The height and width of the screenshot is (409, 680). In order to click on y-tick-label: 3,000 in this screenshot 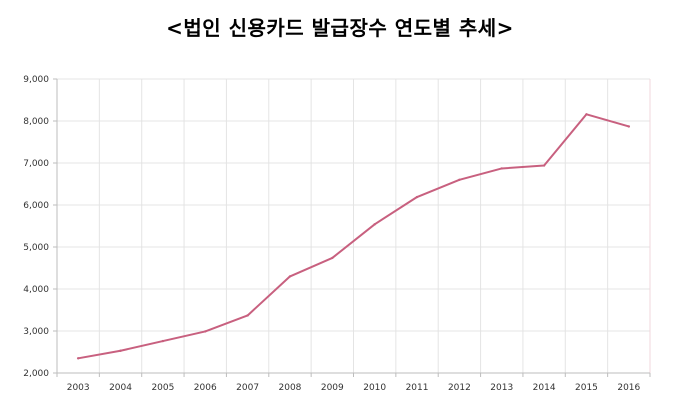, I will do `click(36, 332)`.